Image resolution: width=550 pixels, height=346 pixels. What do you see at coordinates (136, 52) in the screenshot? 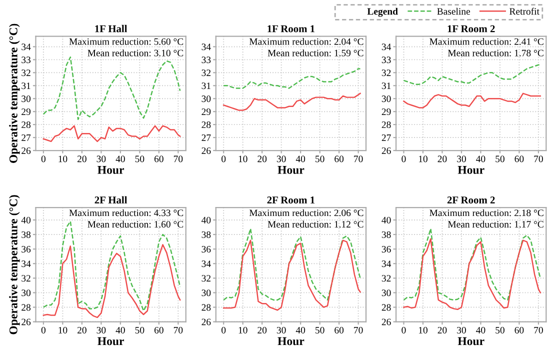
I see `annotation: Mean reduction: 3.10 °C` at bounding box center [136, 52].